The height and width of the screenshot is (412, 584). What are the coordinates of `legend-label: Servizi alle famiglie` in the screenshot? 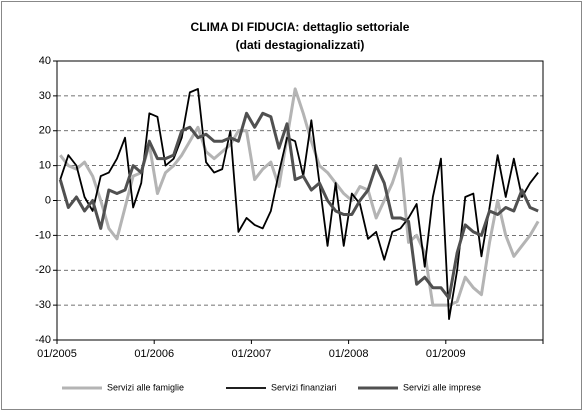 It's located at (145, 387).